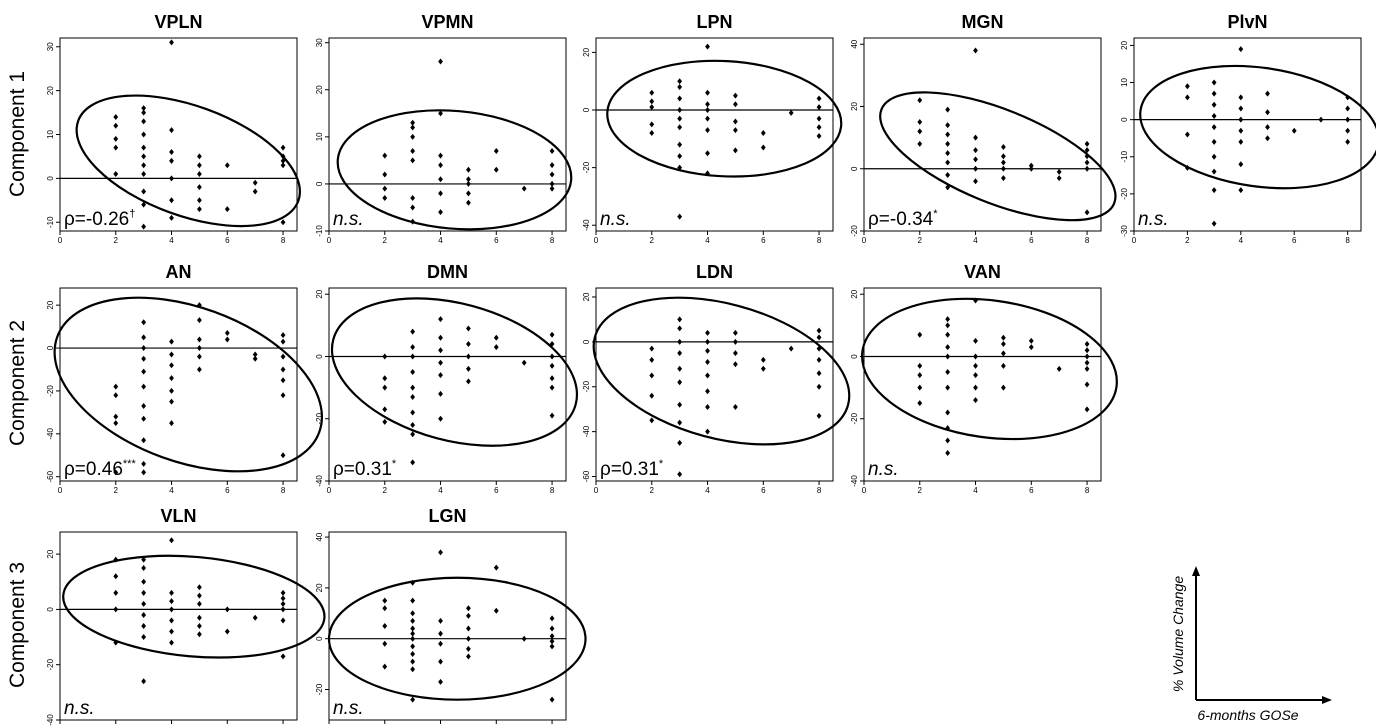 This screenshot has height=726, width=1376. I want to click on plot-frame-vpln, so click(178, 134).